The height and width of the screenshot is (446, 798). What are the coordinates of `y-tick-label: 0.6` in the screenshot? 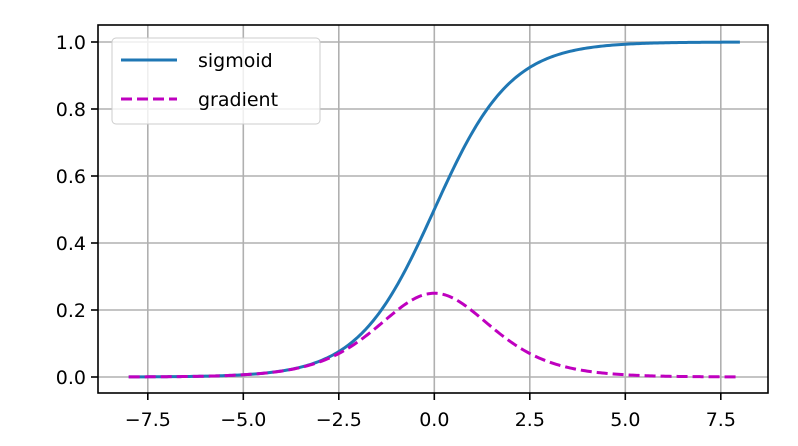 It's located at (71, 177).